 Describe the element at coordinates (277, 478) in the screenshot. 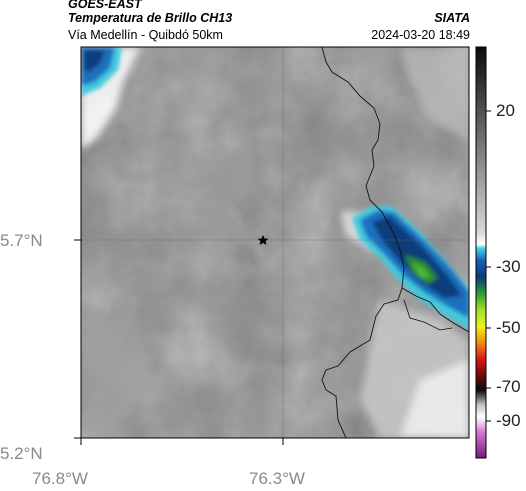

I see `lon-label-76.3W: 76.3°W` at that location.